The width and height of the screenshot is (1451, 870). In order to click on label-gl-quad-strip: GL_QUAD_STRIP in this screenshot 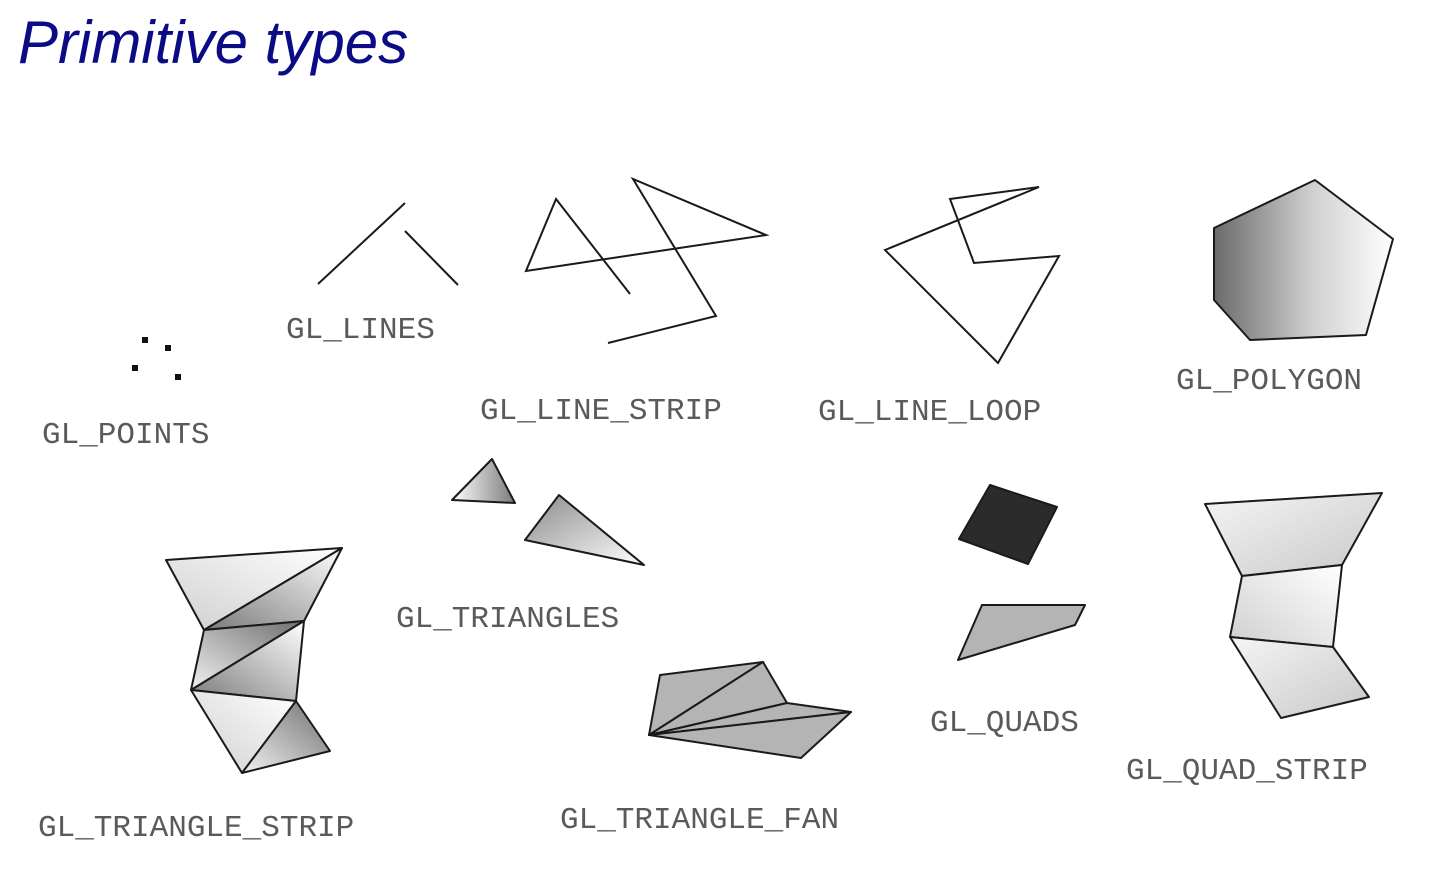, I will do `click(1247, 771)`.